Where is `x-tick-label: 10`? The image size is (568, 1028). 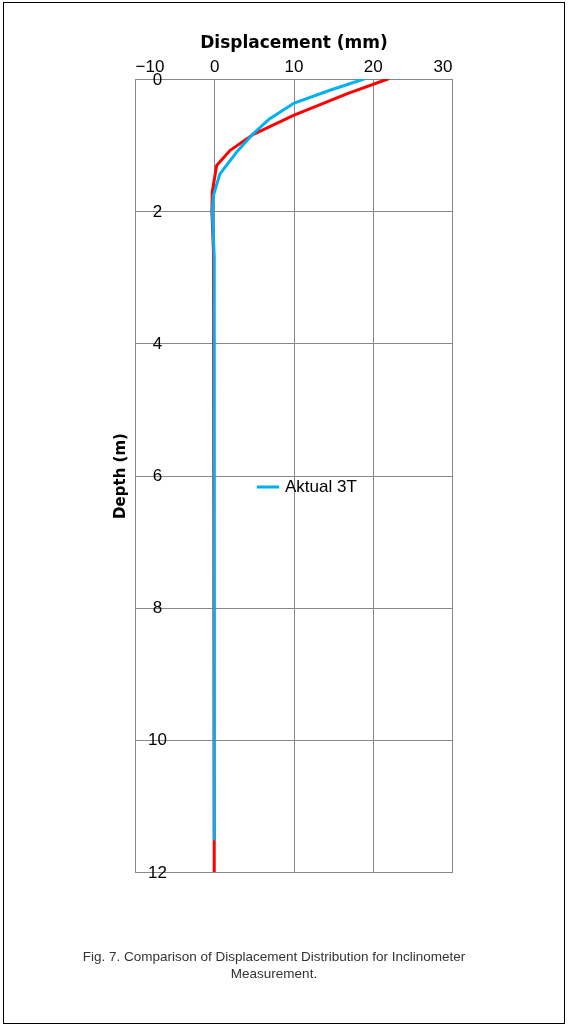 x-tick-label: 10 is located at coordinates (294, 66).